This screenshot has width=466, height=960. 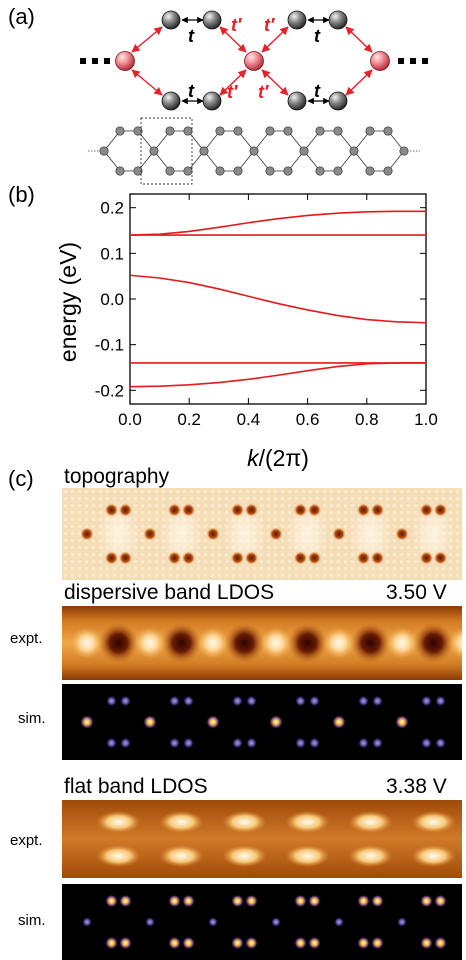 What do you see at coordinates (367, 419) in the screenshot?
I see `x-tick-label: 0.8` at bounding box center [367, 419].